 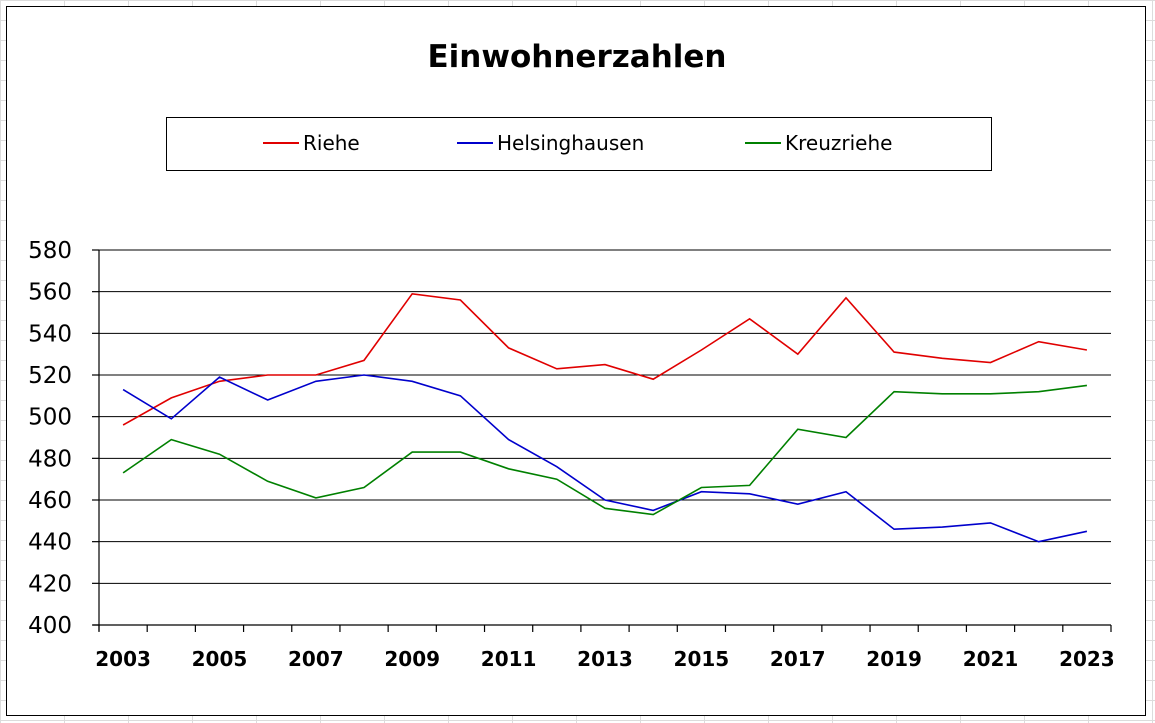 What do you see at coordinates (839, 143) in the screenshot?
I see `legend-label-kreuzriehe: Kreuzriehe` at bounding box center [839, 143].